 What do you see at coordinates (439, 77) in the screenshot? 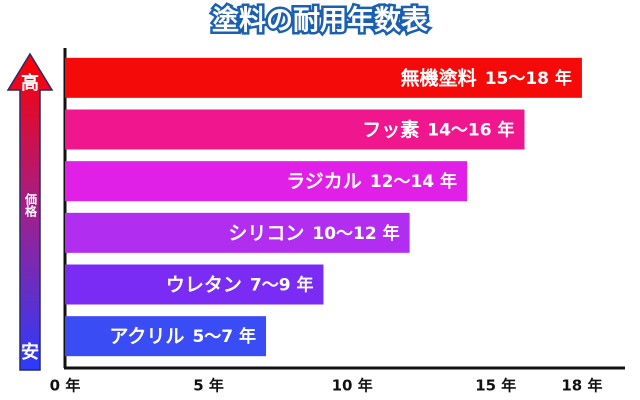
I see `category-label: 無機塗料` at bounding box center [439, 77].